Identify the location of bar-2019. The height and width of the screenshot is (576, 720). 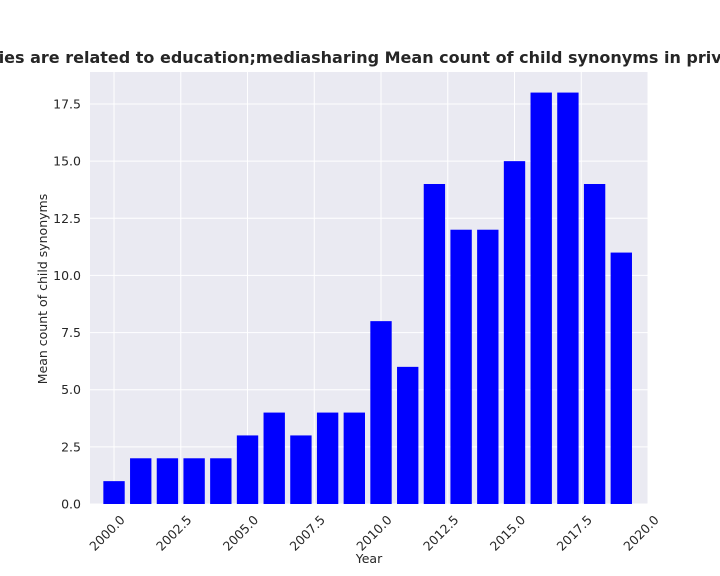
(621, 378).